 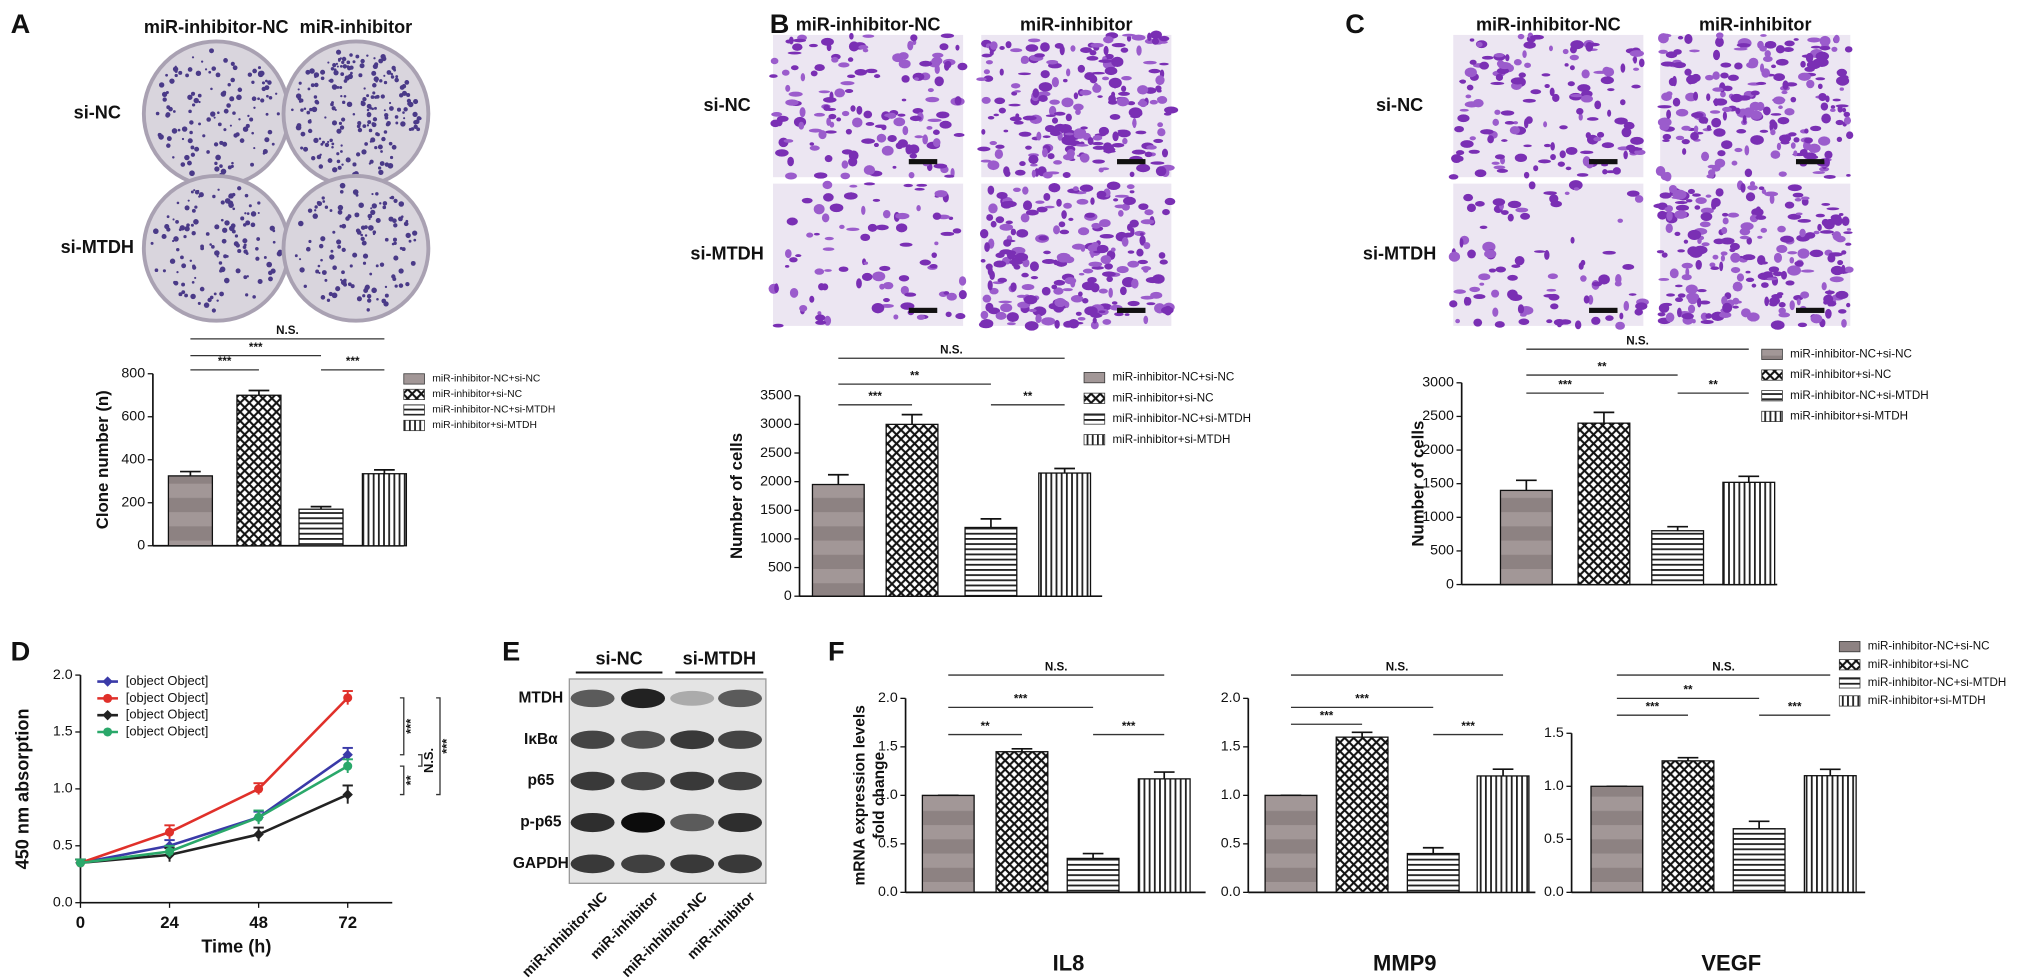 I want to click on protein-label: p-p65, so click(x=541, y=822).